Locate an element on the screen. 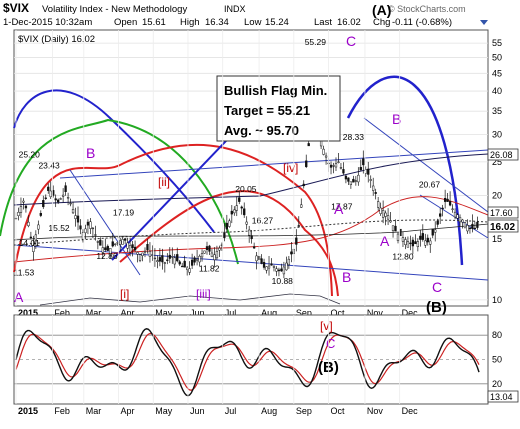 This screenshot has height=429, width=520. right-label-26: 26.08 is located at coordinates (501, 155).